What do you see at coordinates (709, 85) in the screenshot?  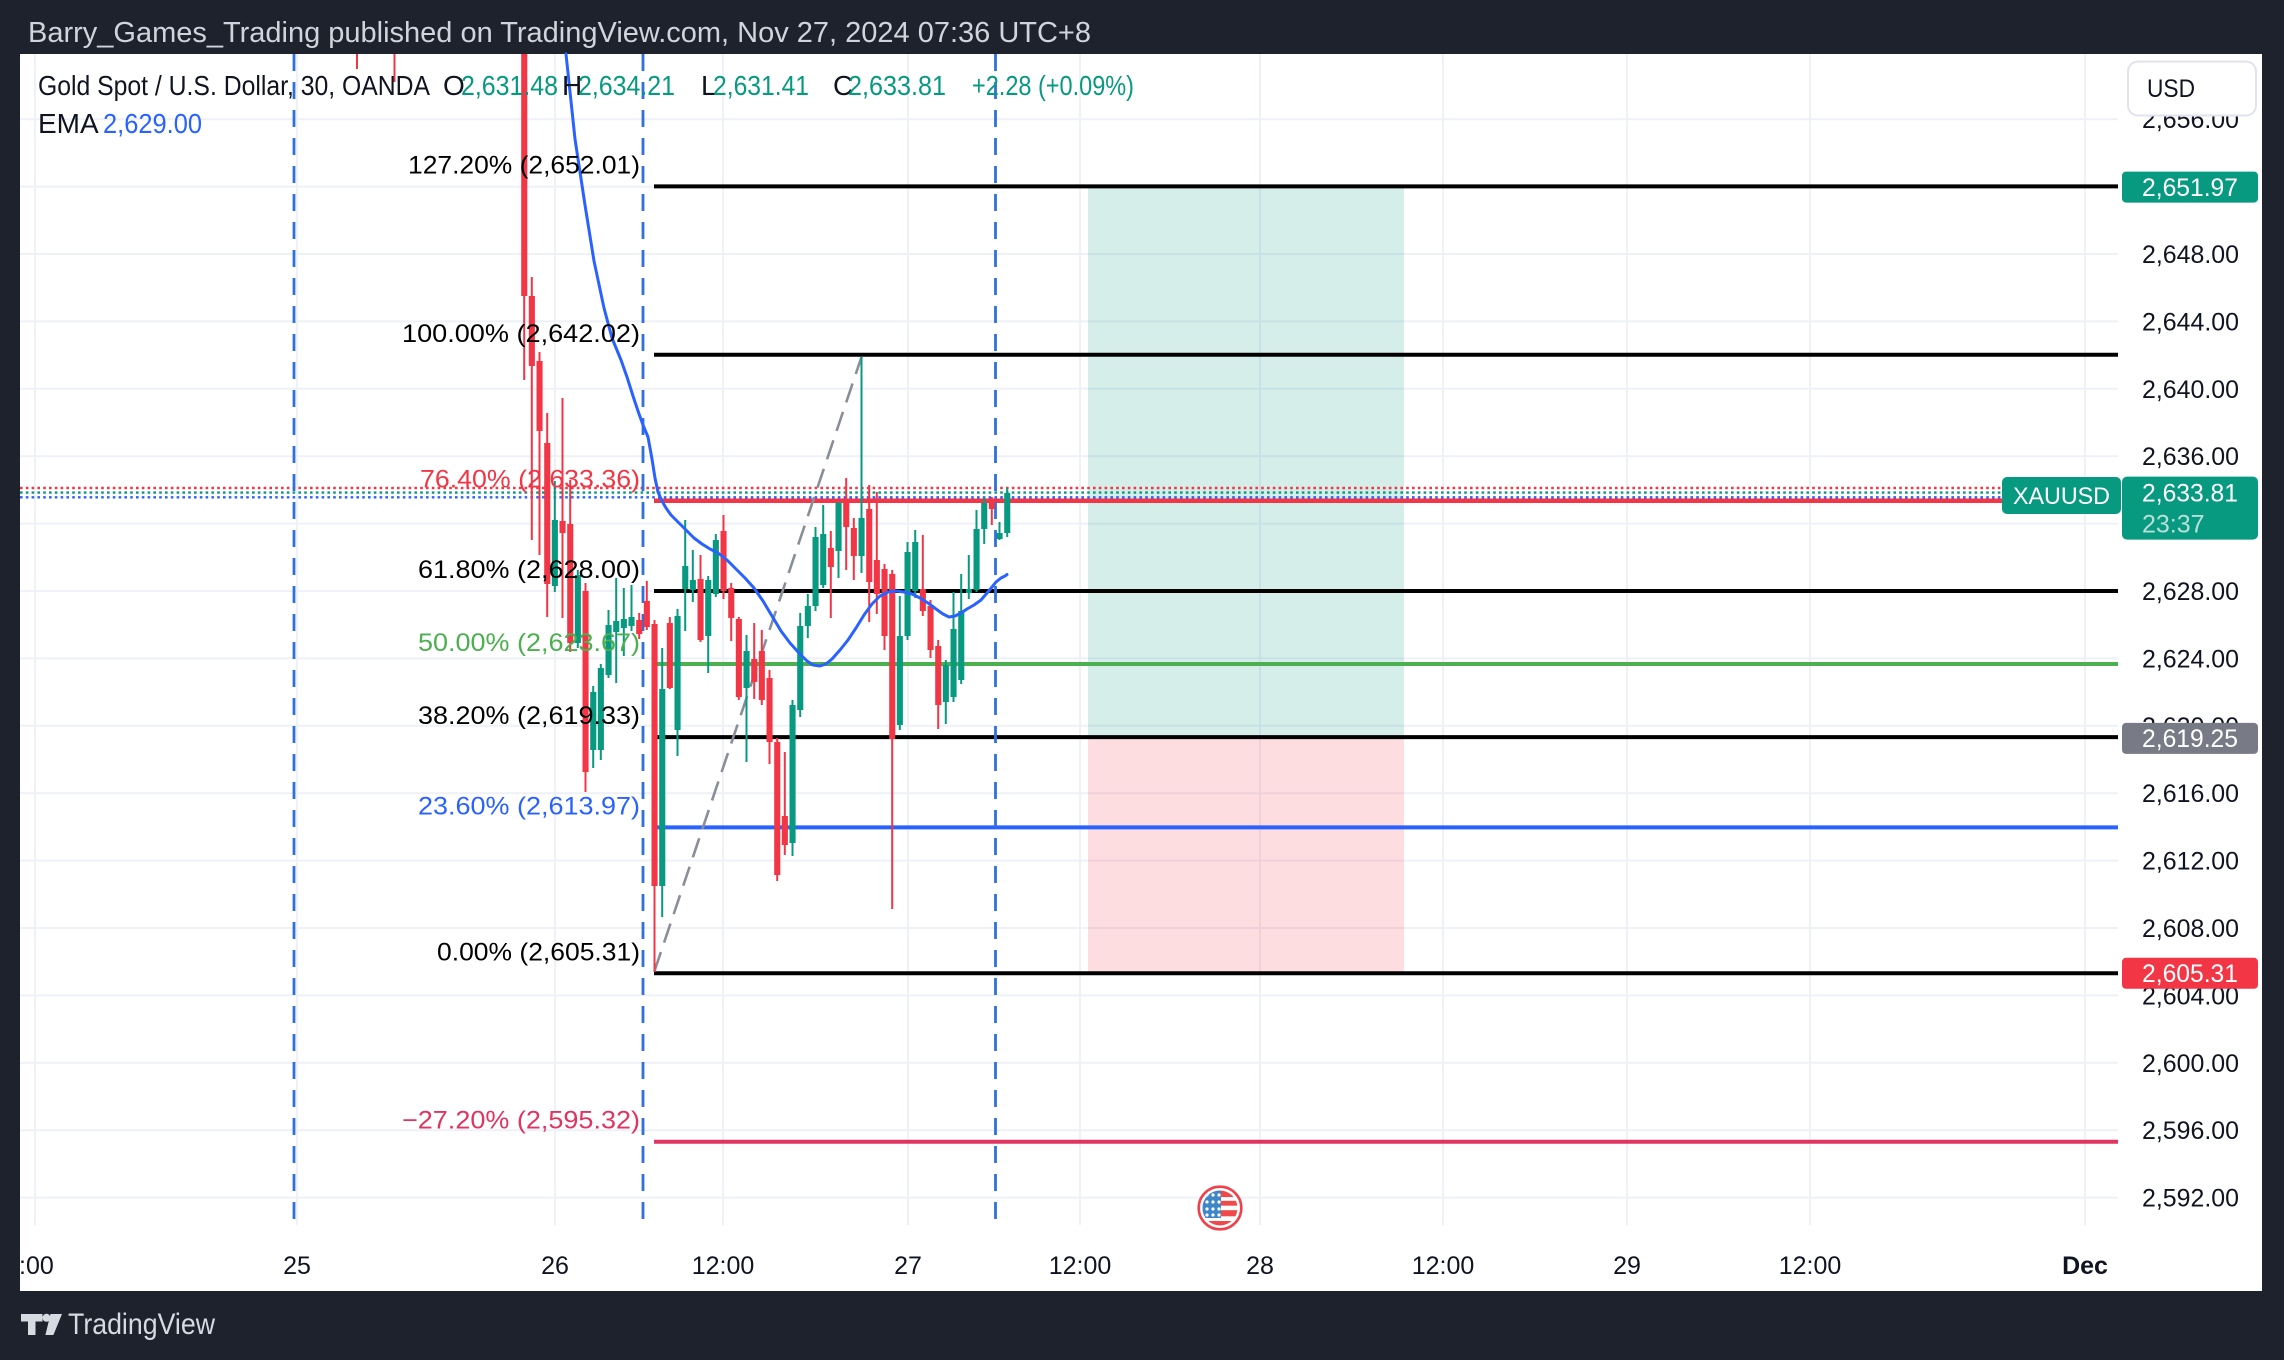 I see `svg-text: L` at bounding box center [709, 85].